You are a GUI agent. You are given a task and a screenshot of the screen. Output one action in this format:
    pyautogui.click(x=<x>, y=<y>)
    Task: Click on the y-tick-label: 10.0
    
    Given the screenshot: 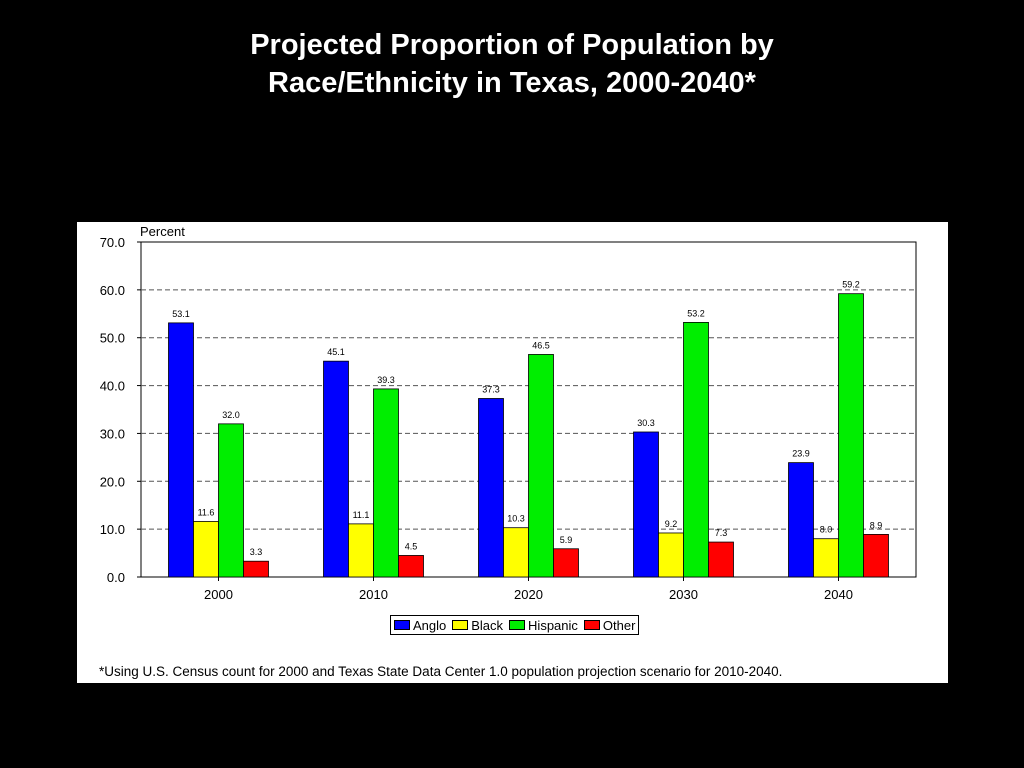 What is the action you would take?
    pyautogui.click(x=112, y=529)
    